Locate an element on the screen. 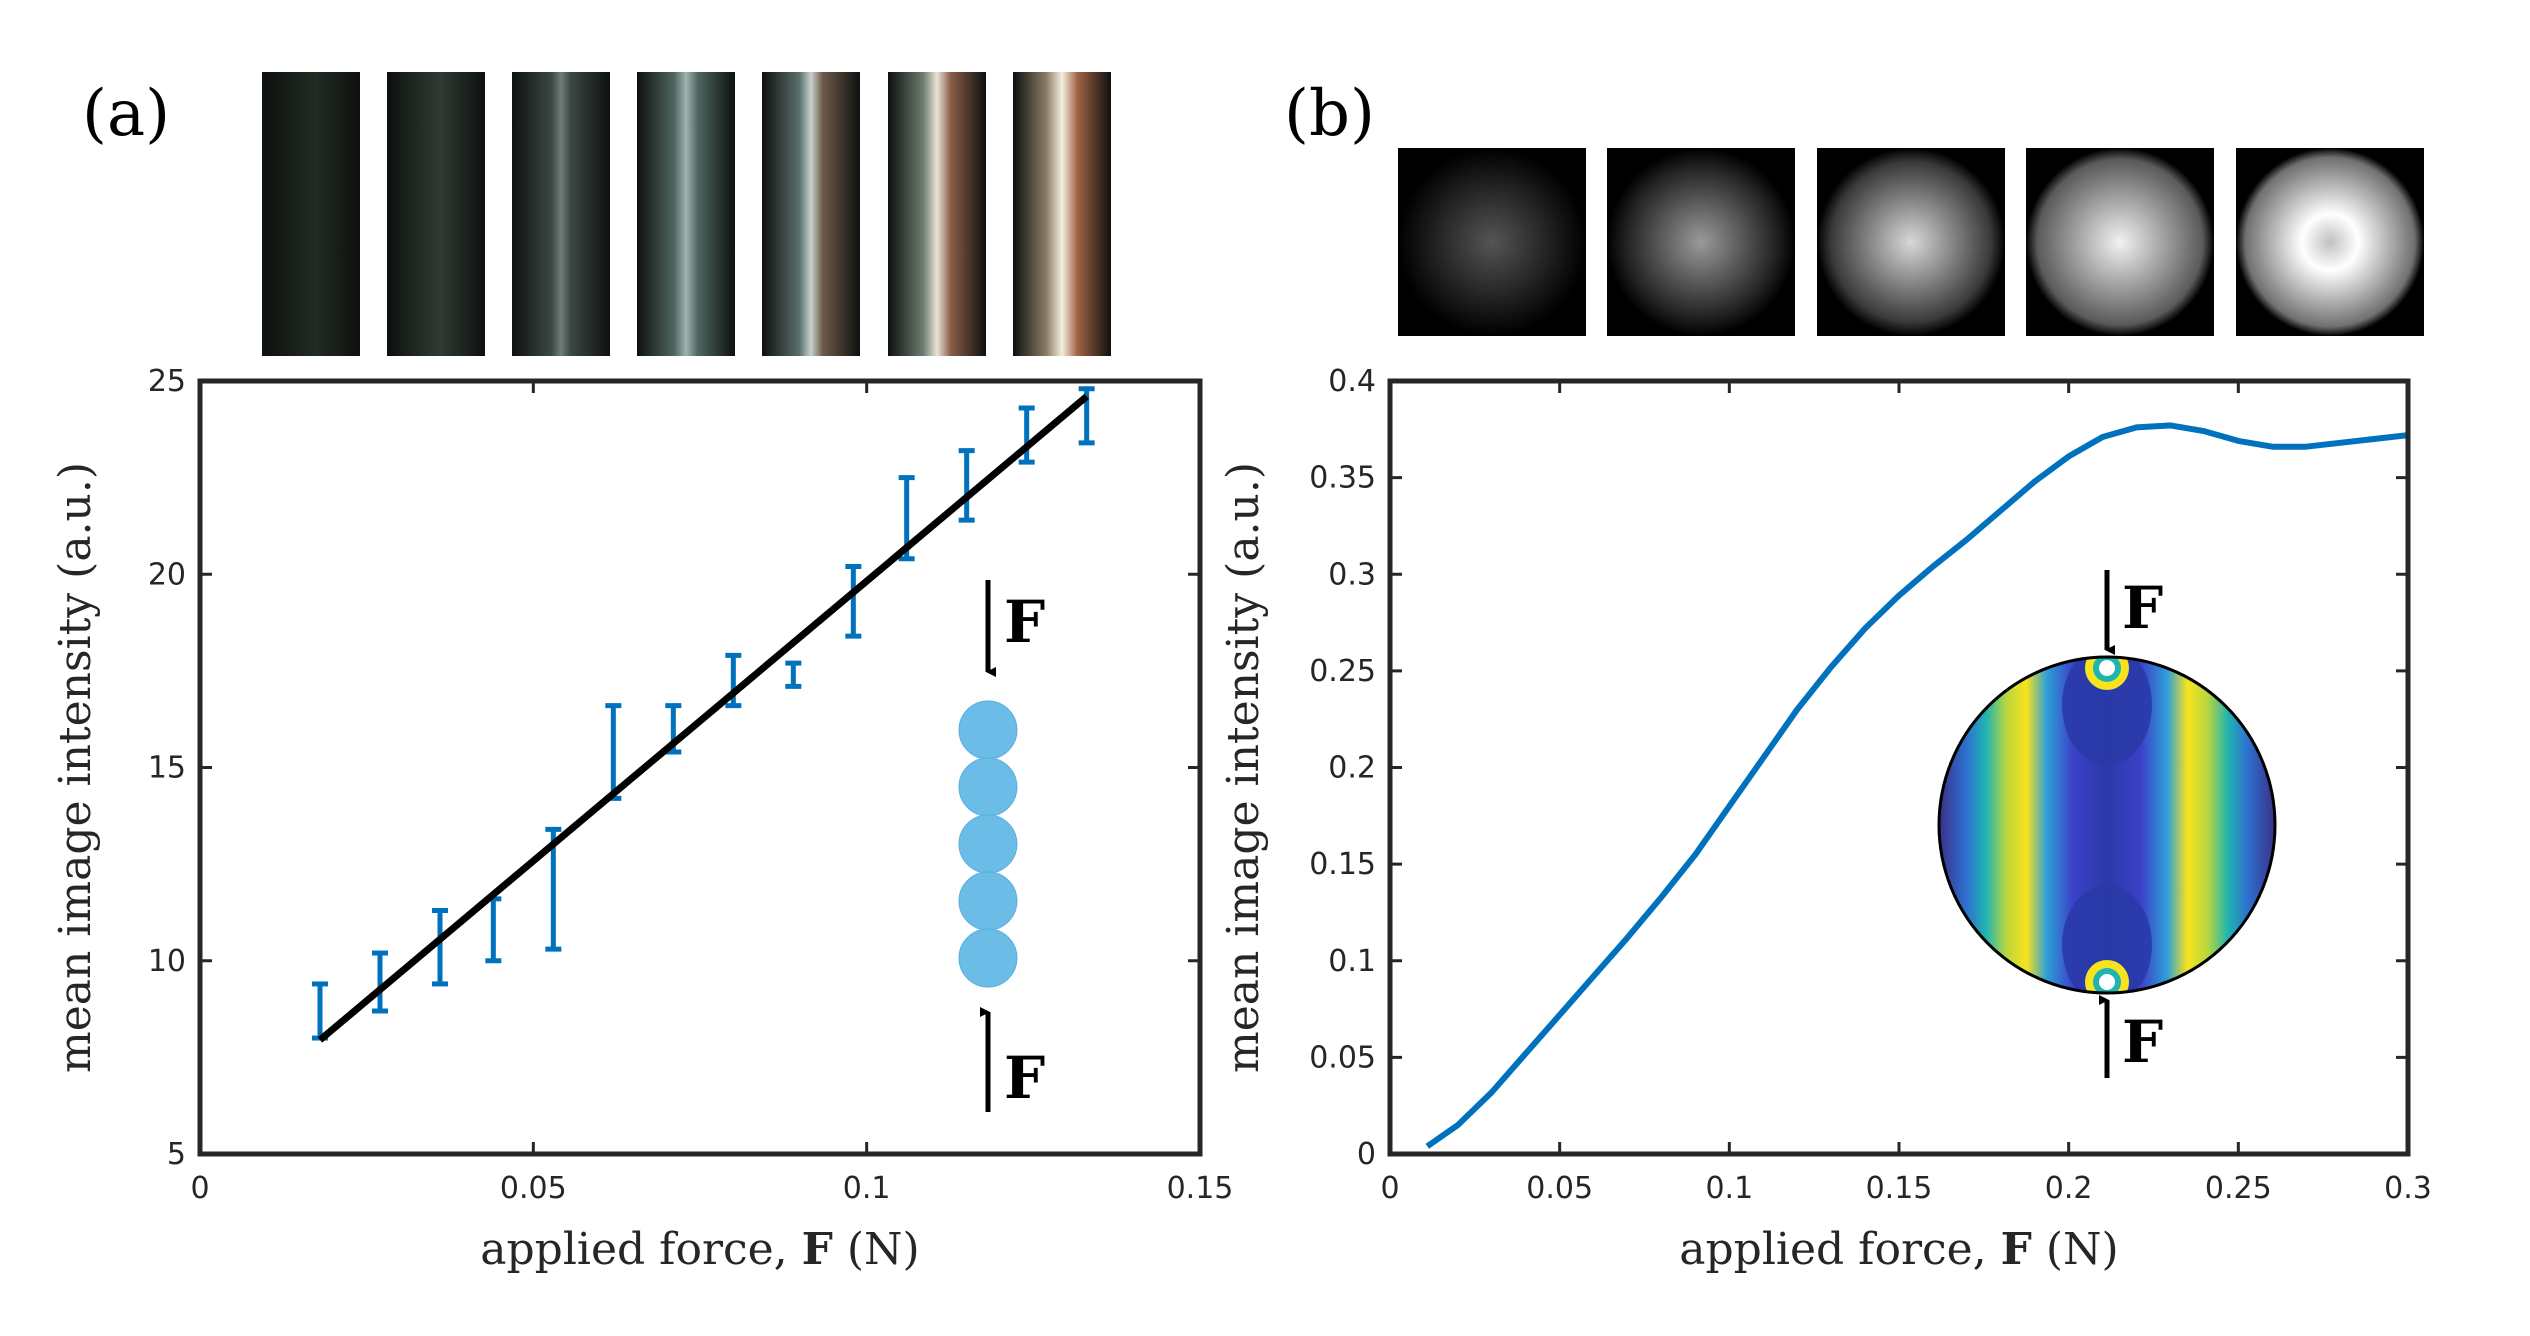  y-tick-label: 10 is located at coordinates (167, 961).